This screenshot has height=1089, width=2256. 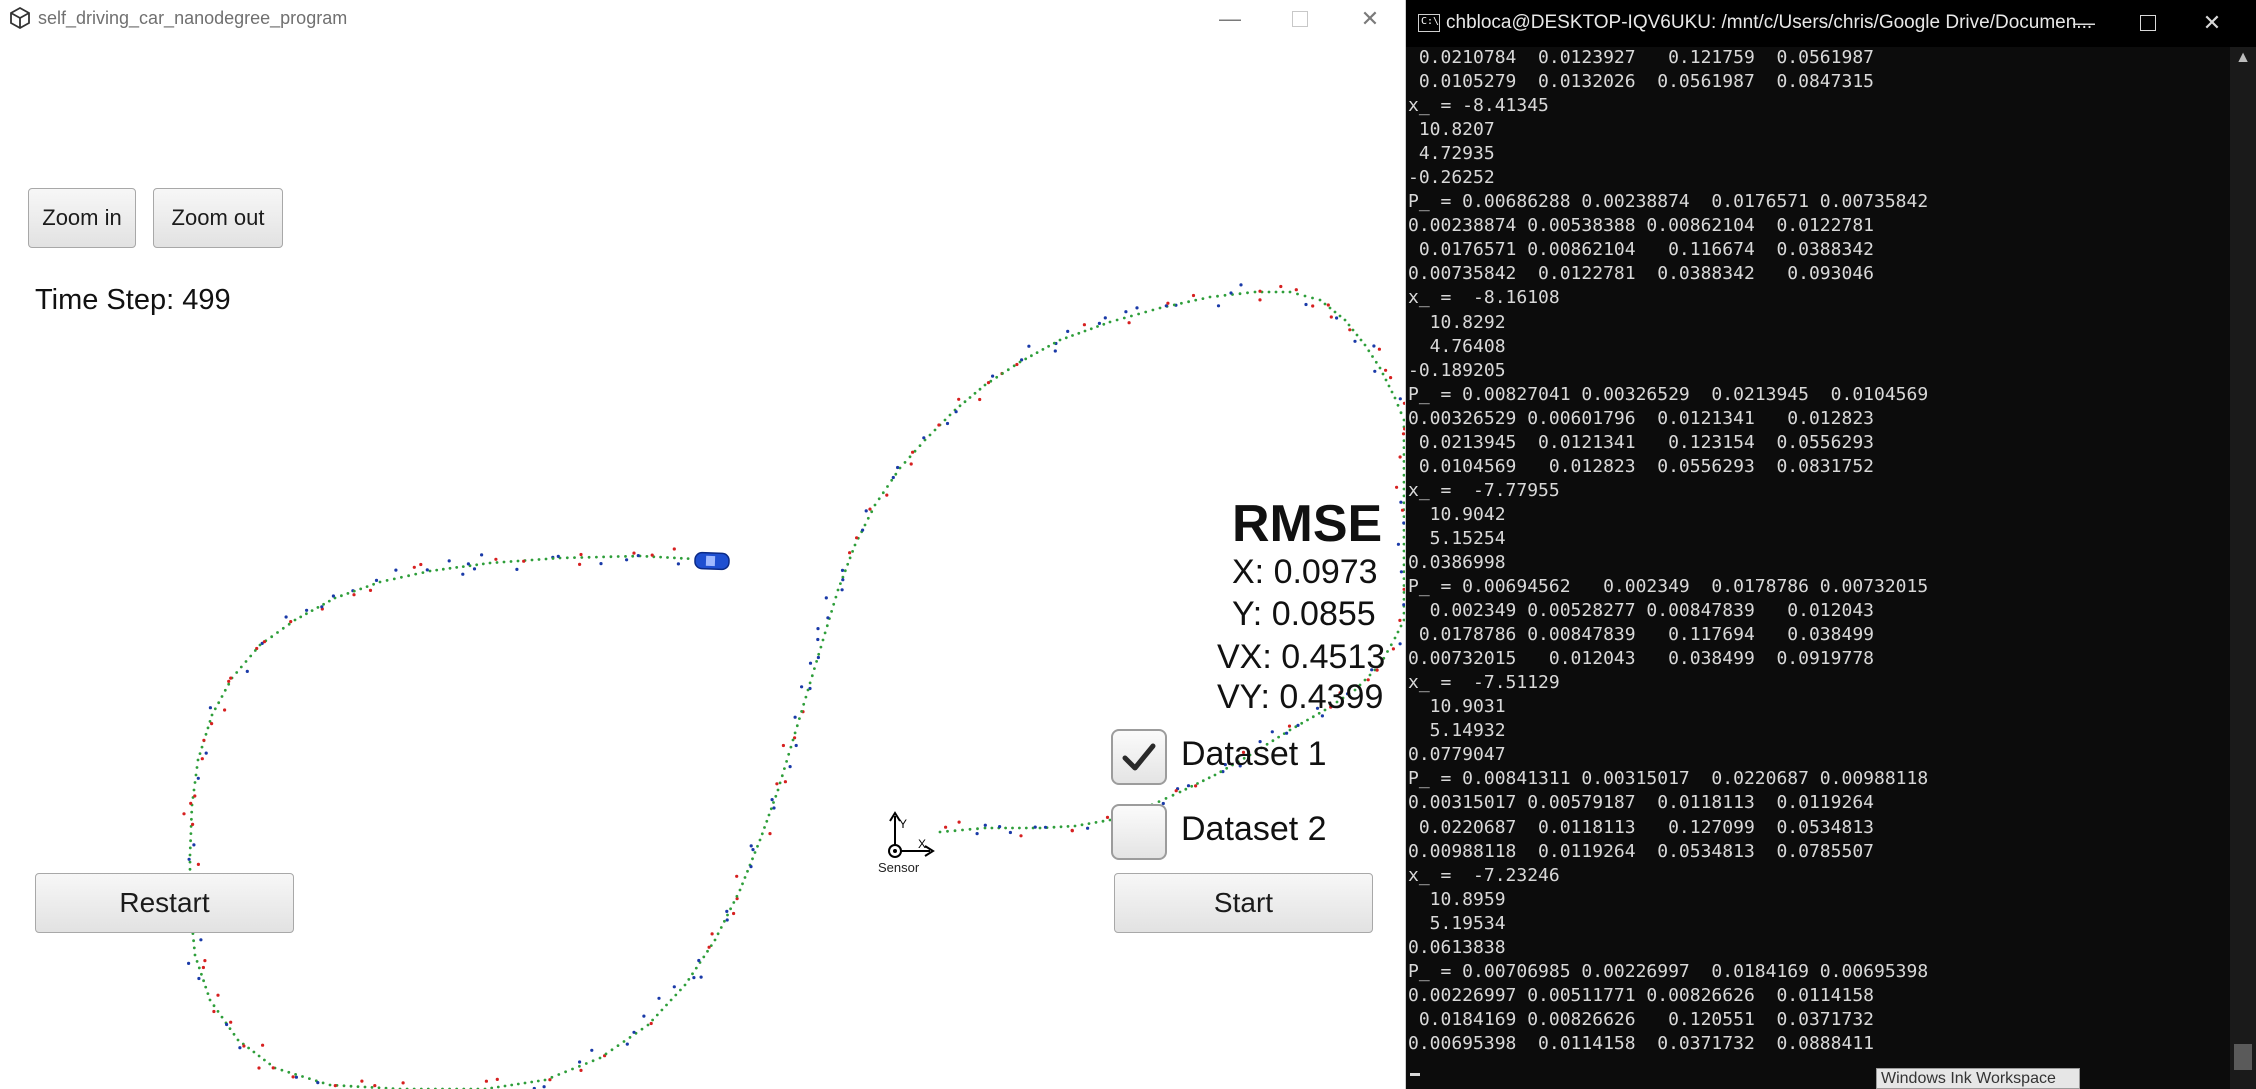 What do you see at coordinates (218, 218) in the screenshot?
I see `zoom-out-button: Zoom out` at bounding box center [218, 218].